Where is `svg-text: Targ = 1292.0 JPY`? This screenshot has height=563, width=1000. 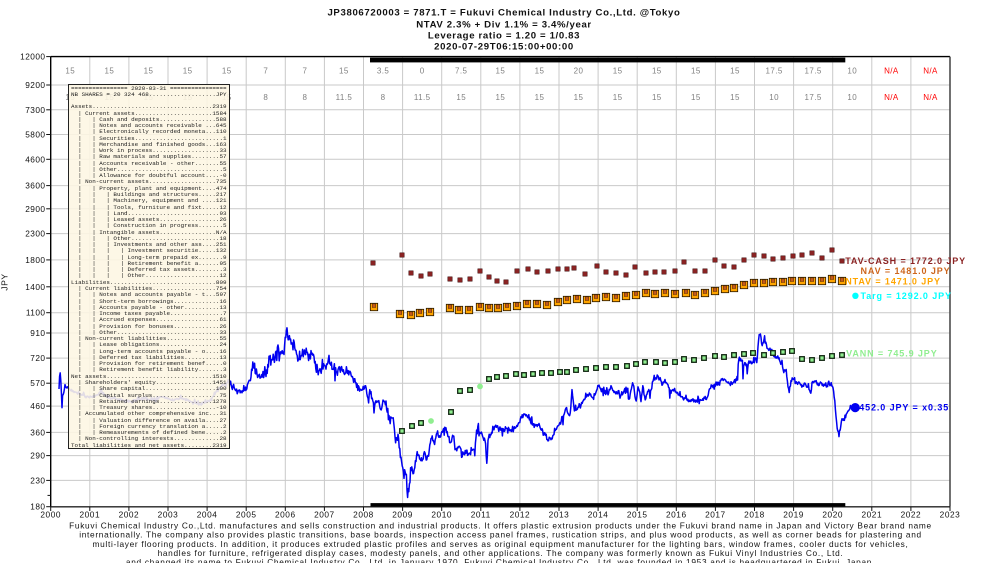
svg-text: Targ = 1292.0 JPY is located at coordinates (906, 296).